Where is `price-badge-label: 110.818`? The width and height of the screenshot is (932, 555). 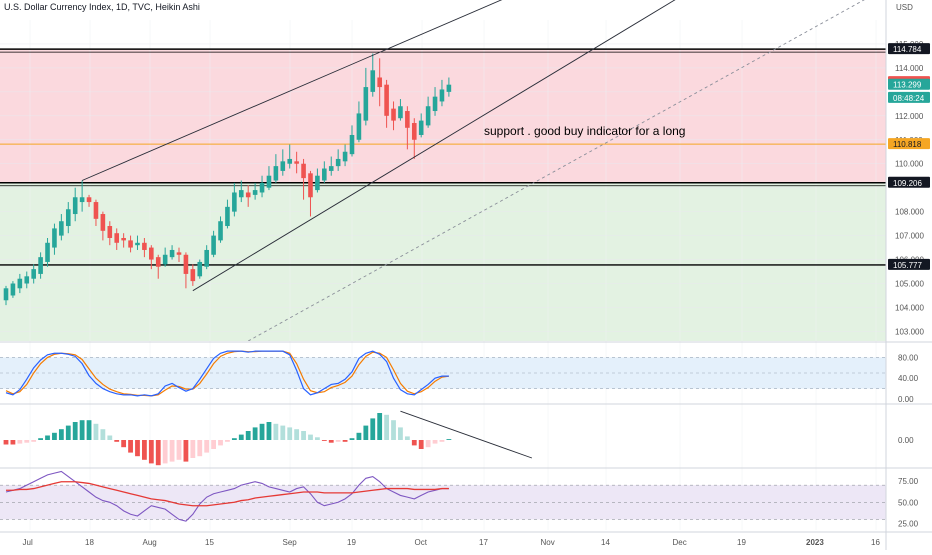
price-badge-label: 110.818 is located at coordinates (907, 144).